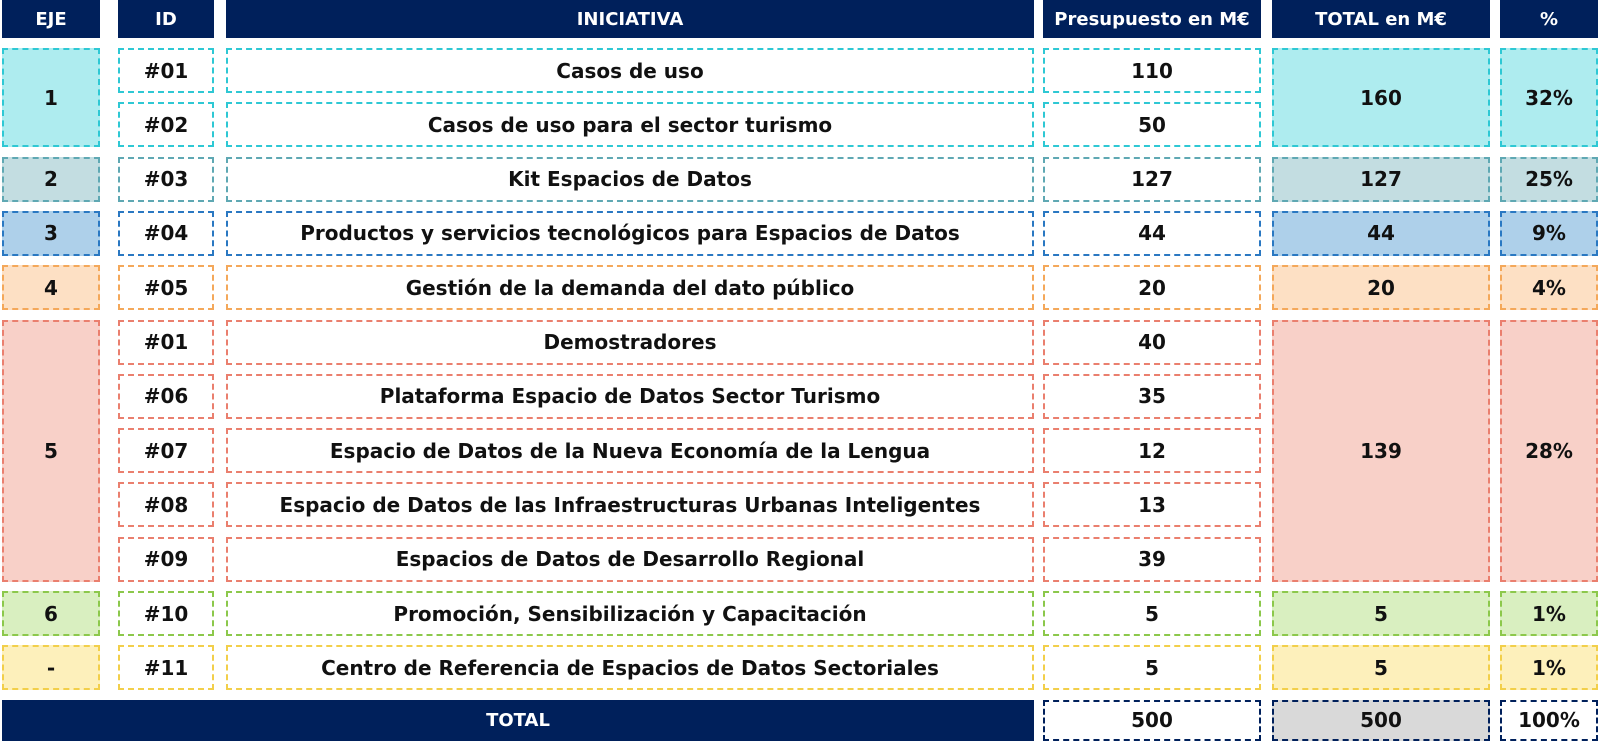 Image resolution: width=1600 pixels, height=747 pixels. Describe the element at coordinates (1381, 98) in the screenshot. I see `total-cell: 160` at that location.